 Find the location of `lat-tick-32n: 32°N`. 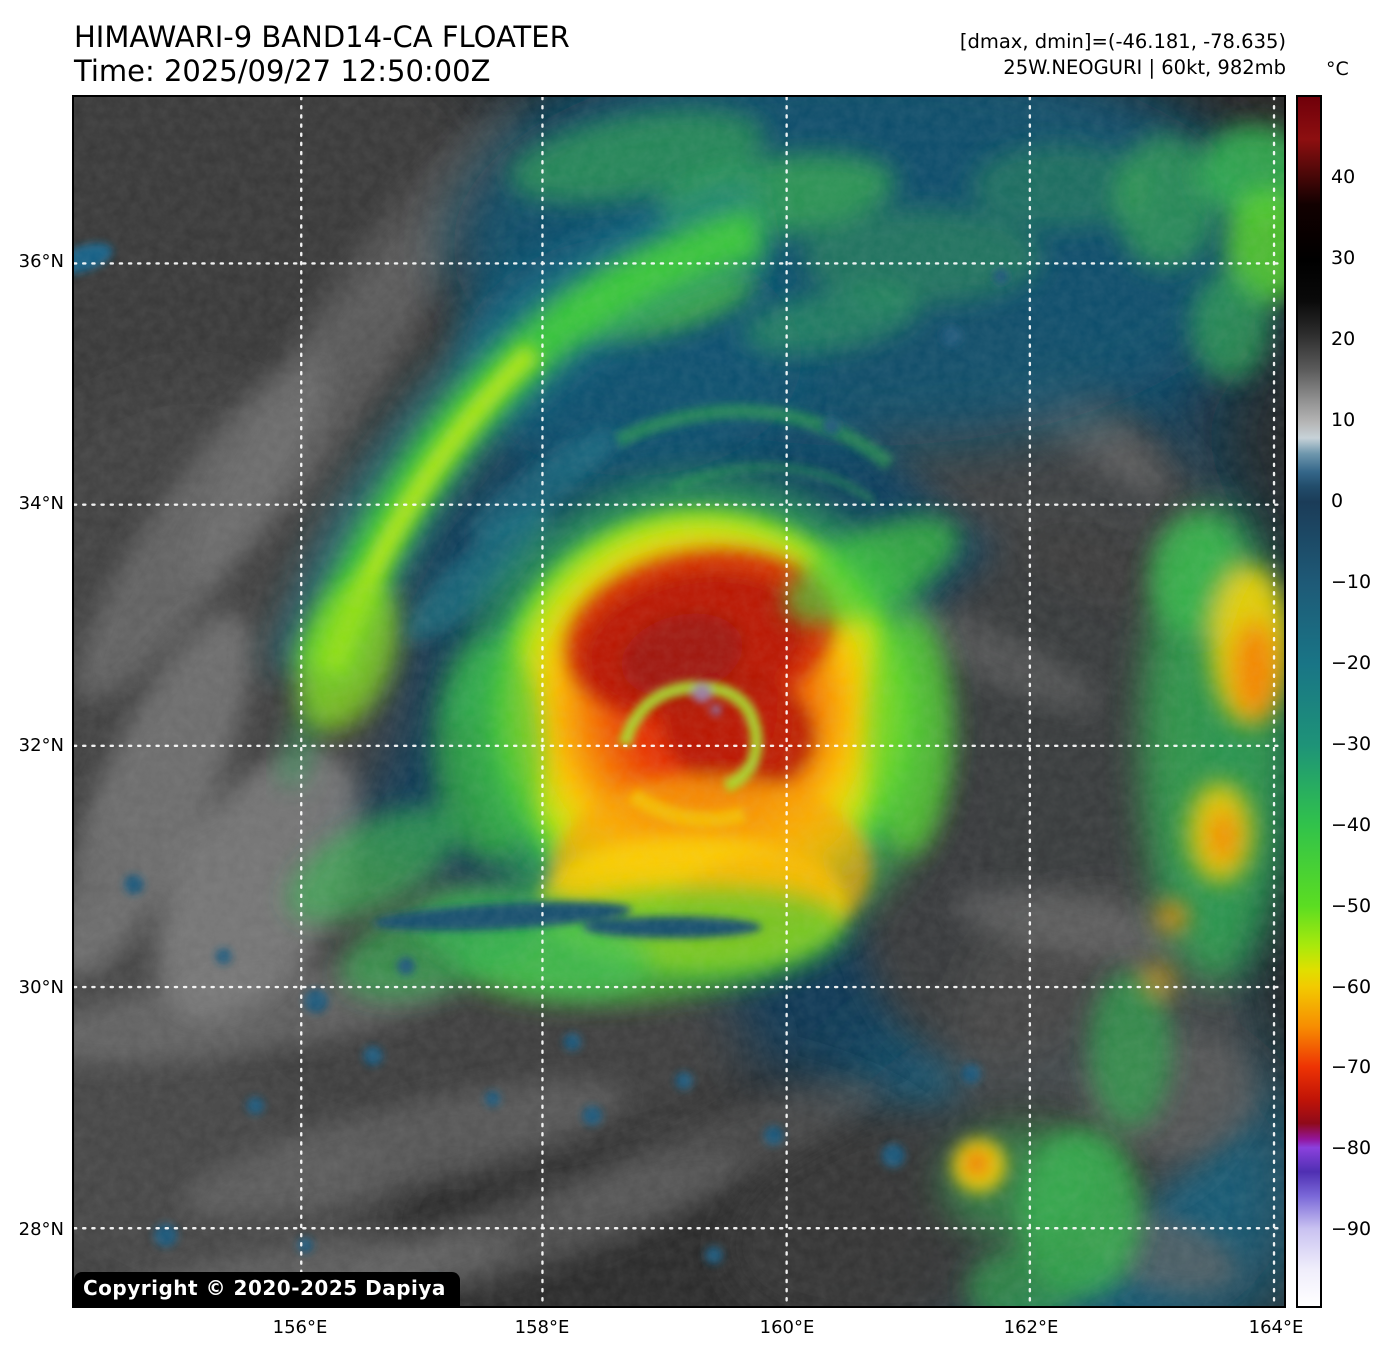

lat-tick-32n: 32°N is located at coordinates (41, 745).